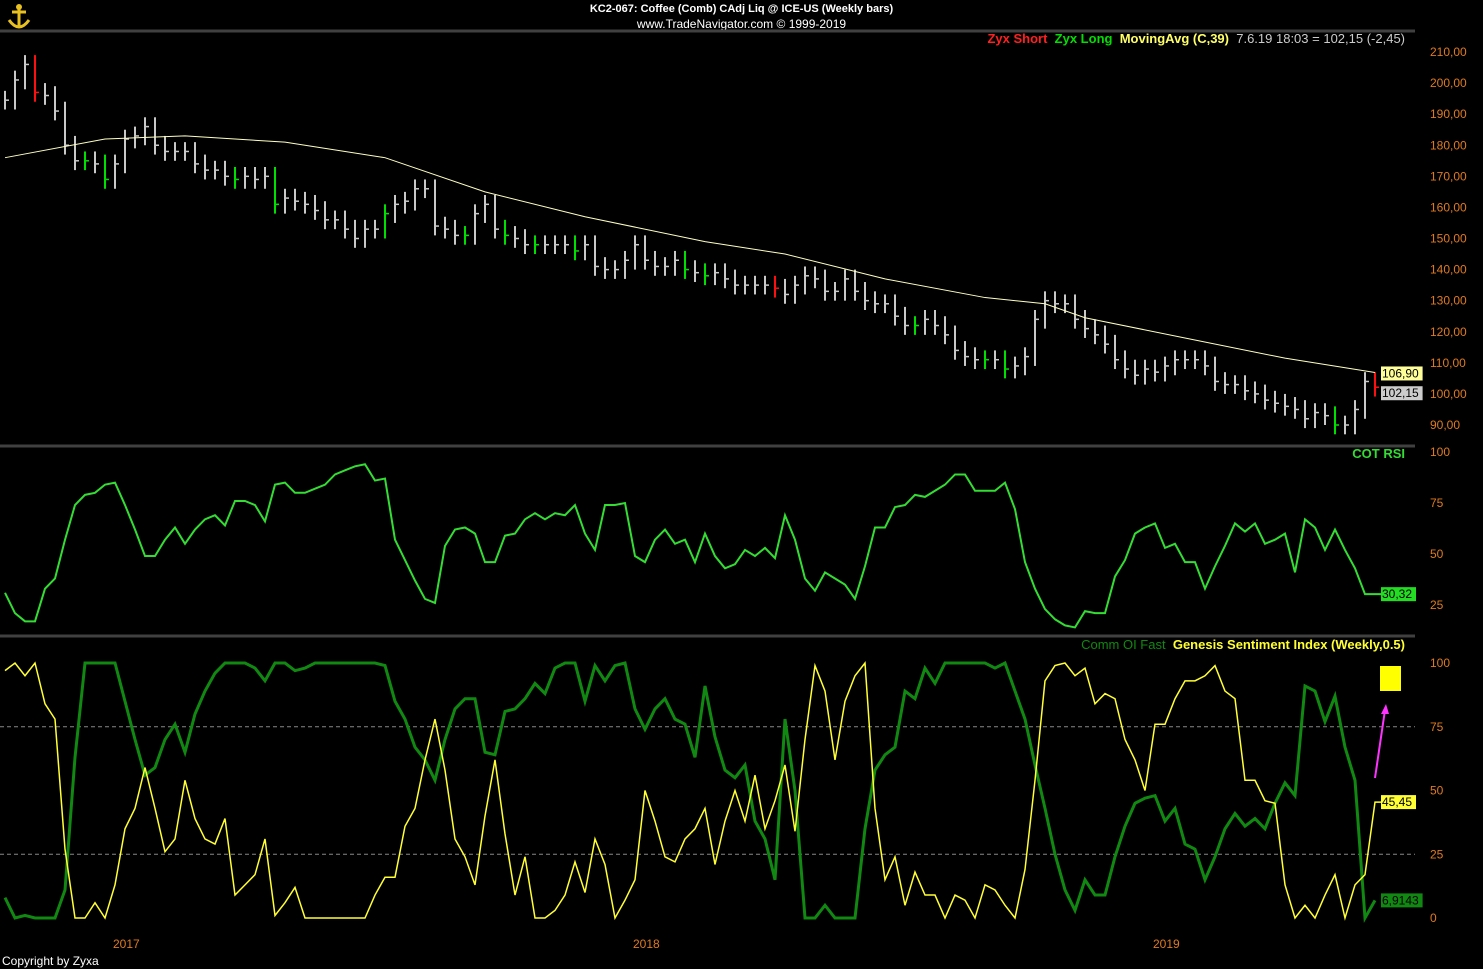 This screenshot has height=969, width=1483. I want to click on x-axis-year-label: 2019, so click(1166, 944).